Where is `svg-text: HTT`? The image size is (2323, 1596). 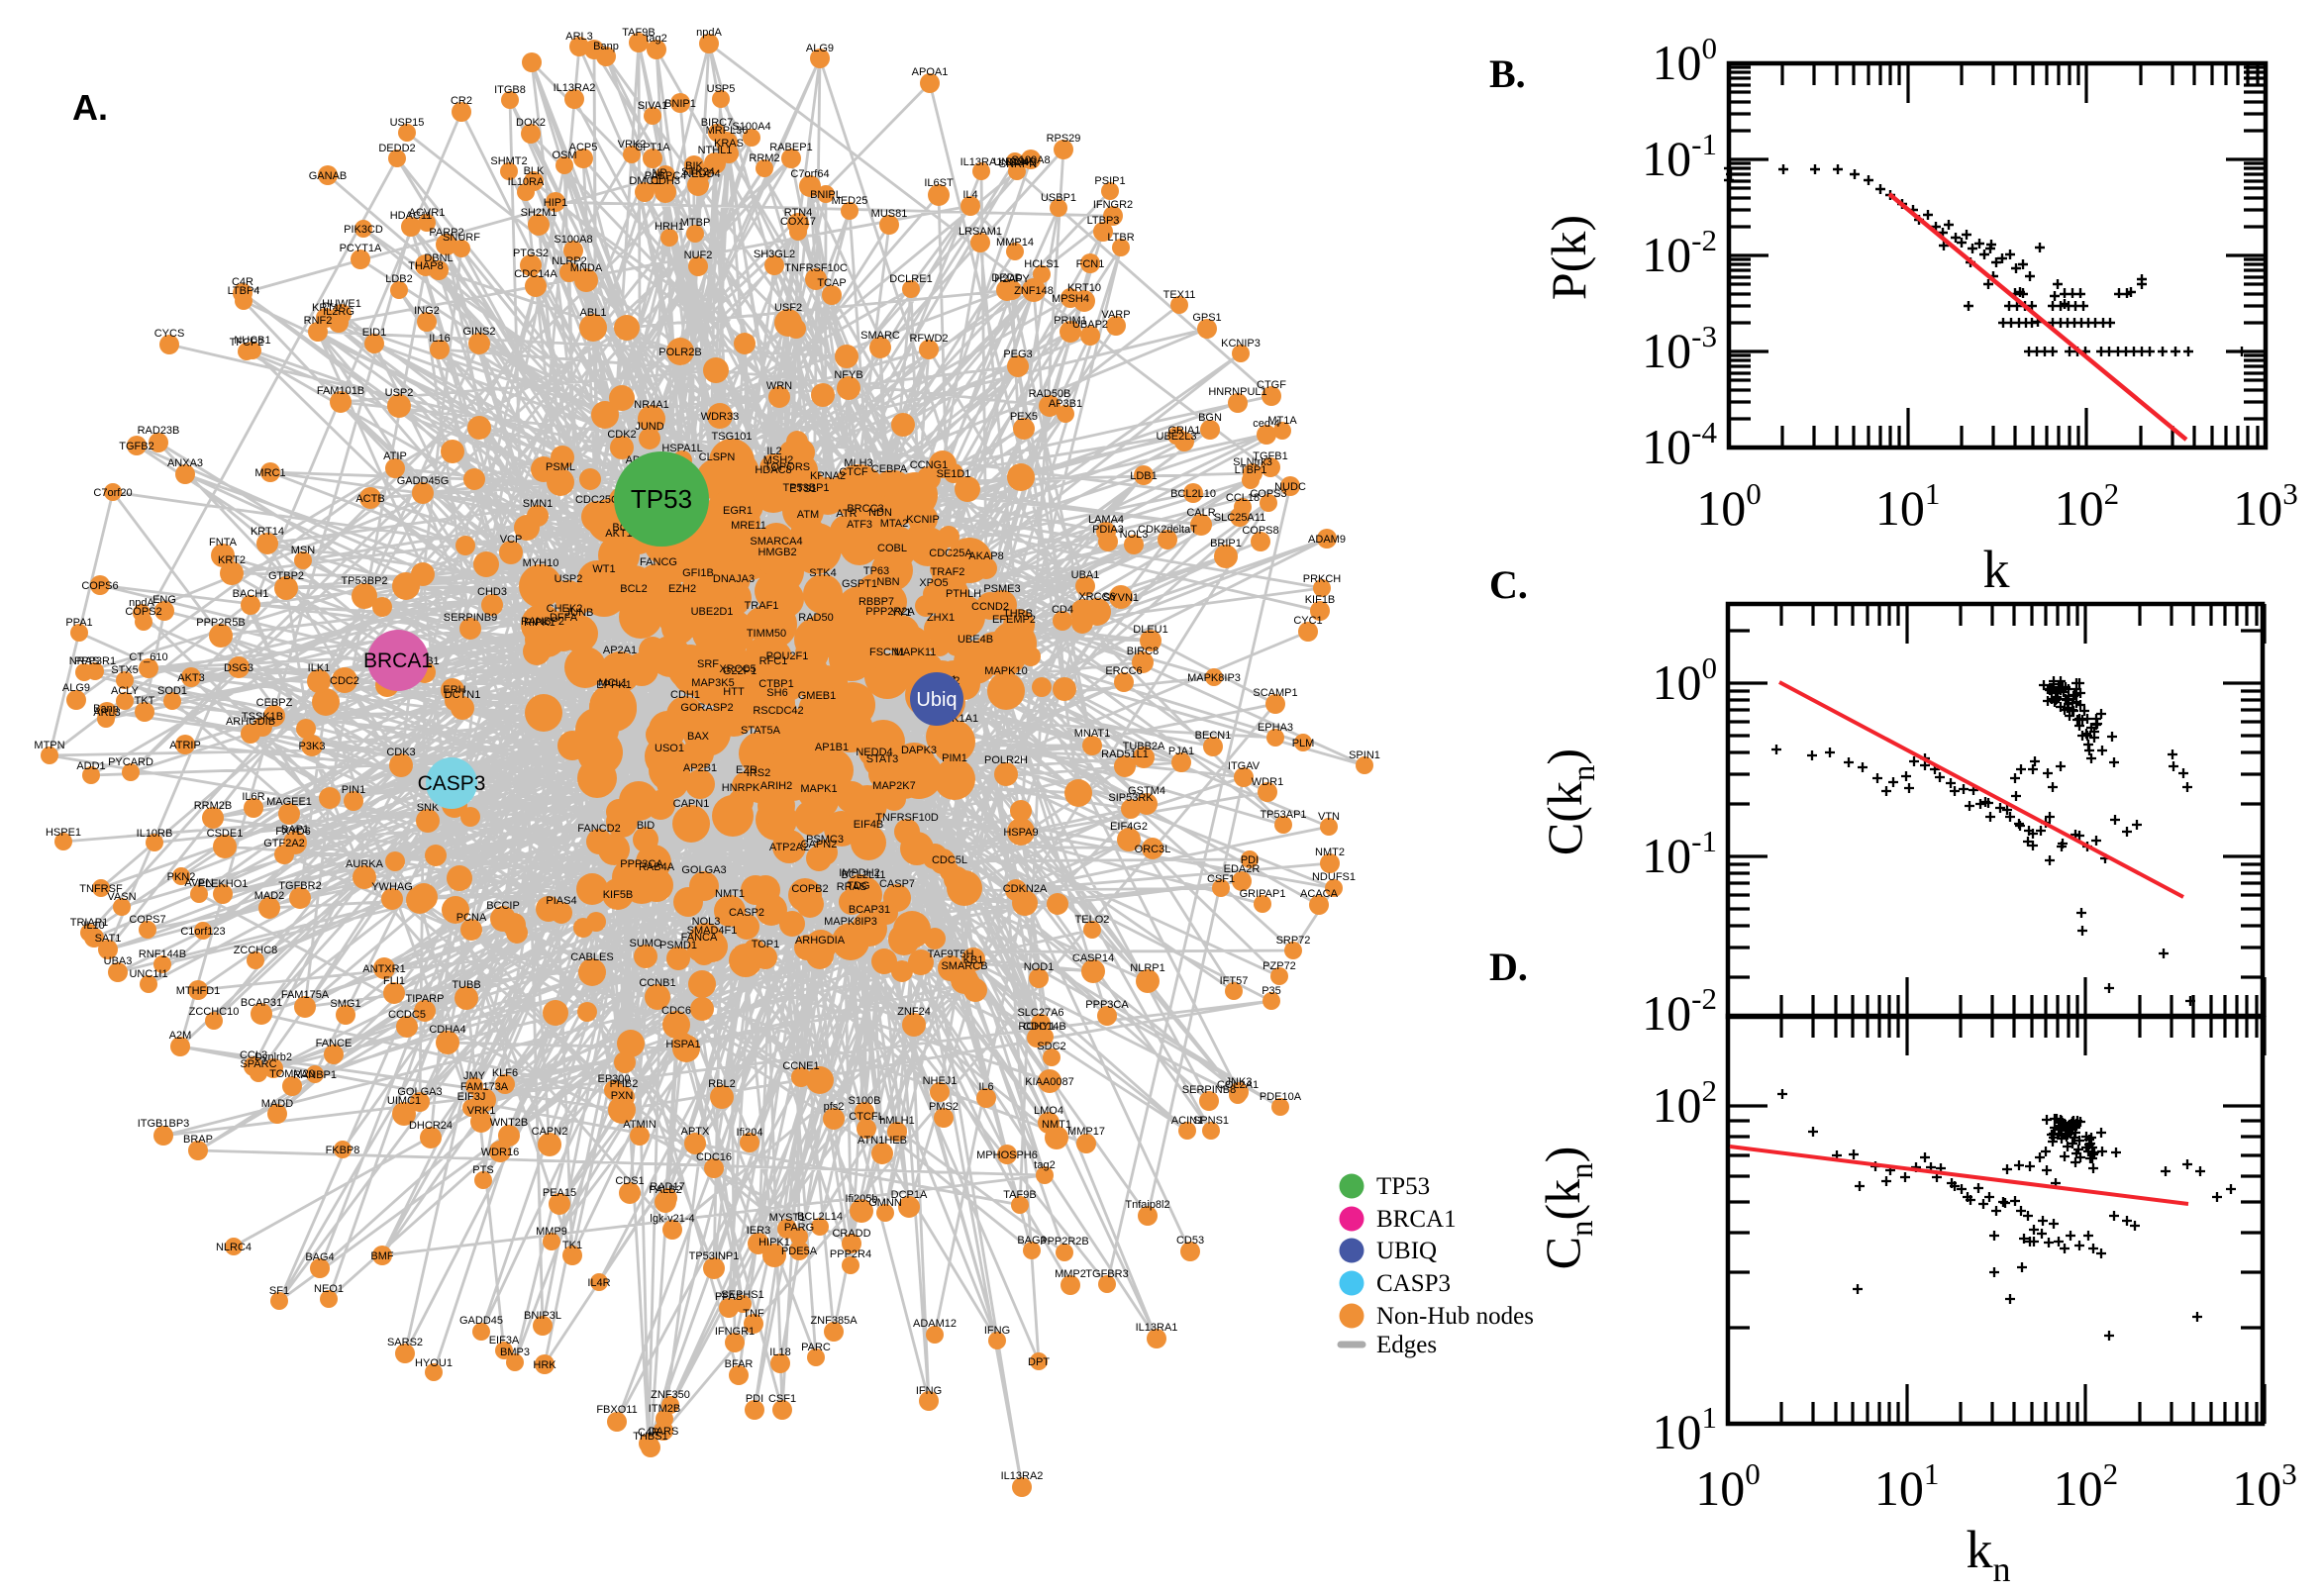
svg-text: HTT is located at coordinates (734, 692).